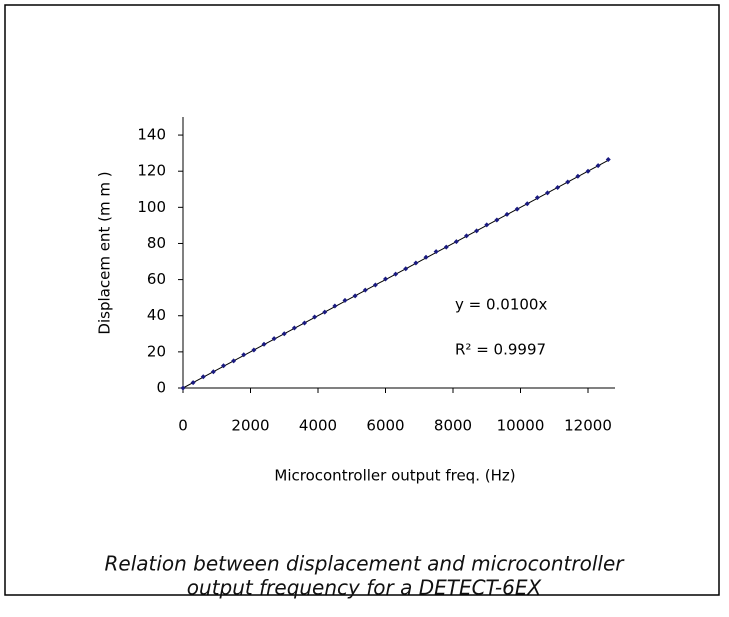 The image size is (729, 617). What do you see at coordinates (151, 207) in the screenshot?
I see `y-tick-label: 100` at bounding box center [151, 207].